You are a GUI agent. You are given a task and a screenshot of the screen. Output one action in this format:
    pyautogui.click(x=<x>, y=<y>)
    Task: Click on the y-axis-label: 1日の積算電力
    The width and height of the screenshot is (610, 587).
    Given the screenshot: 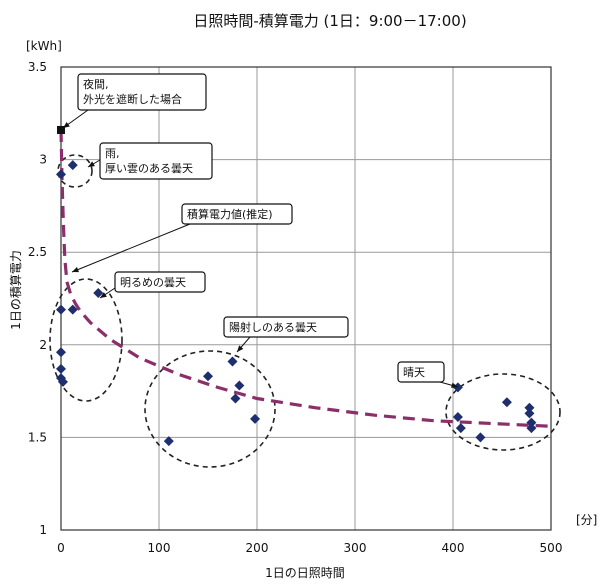 What is the action you would take?
    pyautogui.click(x=15, y=290)
    